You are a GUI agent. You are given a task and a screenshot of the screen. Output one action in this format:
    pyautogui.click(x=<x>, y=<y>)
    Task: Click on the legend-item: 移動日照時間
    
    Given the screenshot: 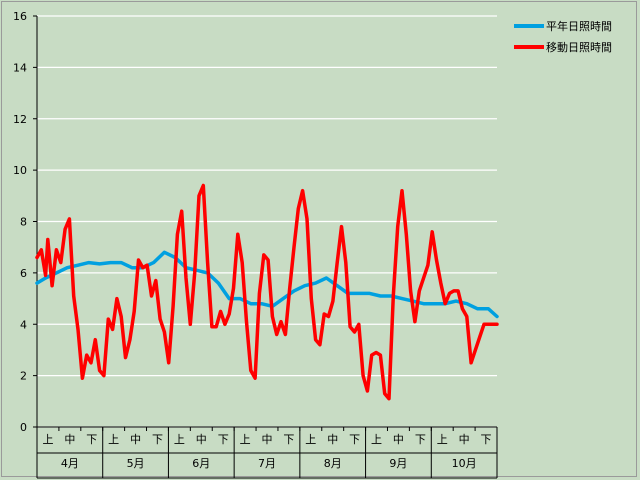 What is the action you would take?
    pyautogui.click(x=563, y=47)
    